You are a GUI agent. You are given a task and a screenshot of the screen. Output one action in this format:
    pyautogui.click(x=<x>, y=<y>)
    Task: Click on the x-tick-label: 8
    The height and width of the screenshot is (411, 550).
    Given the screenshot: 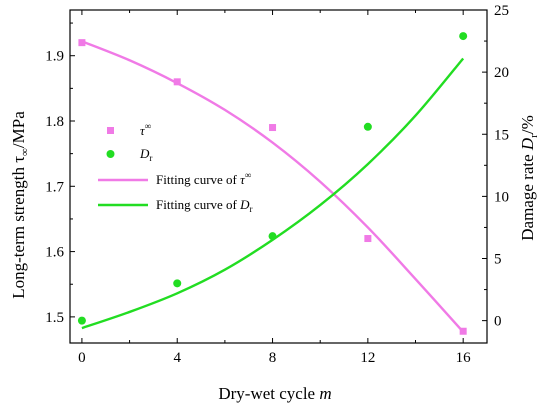 What is the action you would take?
    pyautogui.click(x=273, y=358)
    